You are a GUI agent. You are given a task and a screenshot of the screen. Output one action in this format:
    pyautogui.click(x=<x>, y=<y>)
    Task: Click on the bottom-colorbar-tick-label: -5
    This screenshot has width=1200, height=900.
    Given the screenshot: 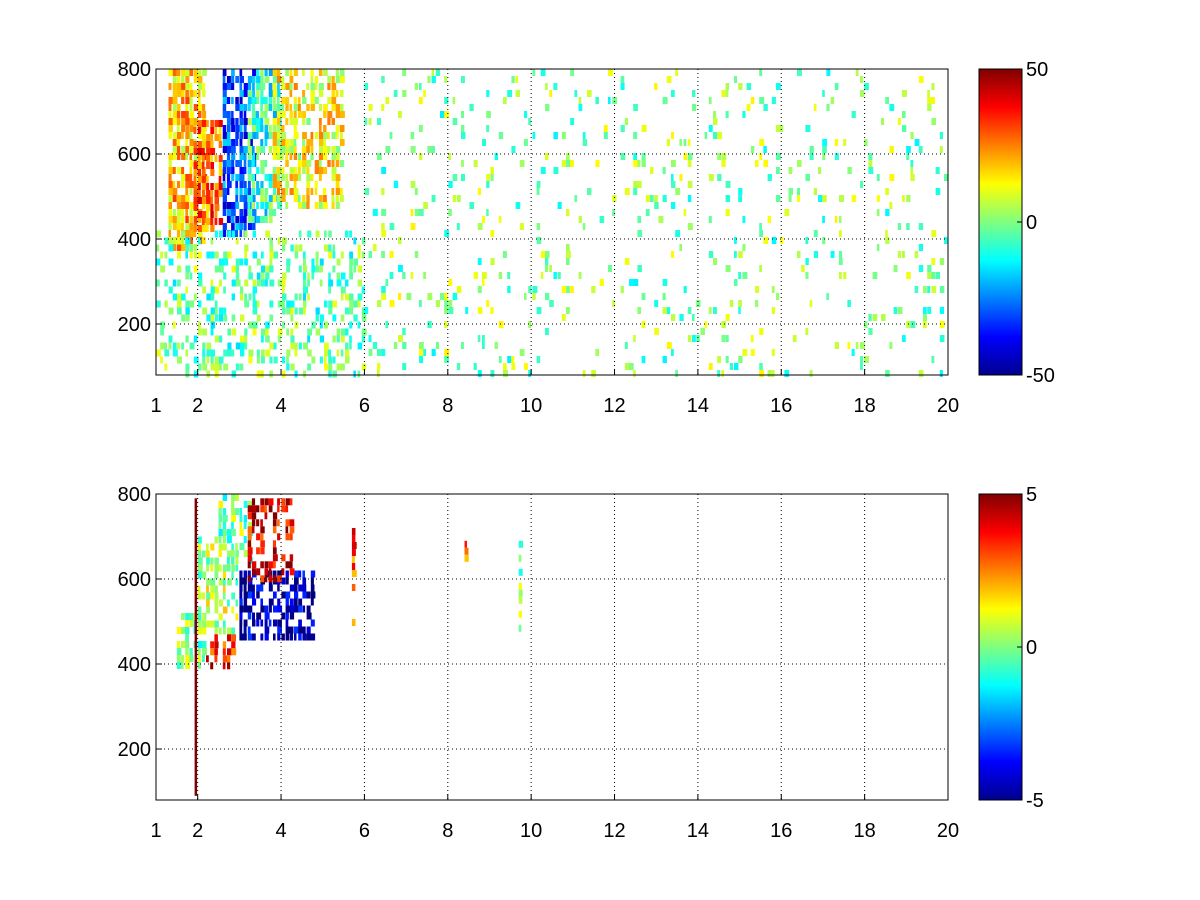 What is the action you would take?
    pyautogui.click(x=1035, y=801)
    